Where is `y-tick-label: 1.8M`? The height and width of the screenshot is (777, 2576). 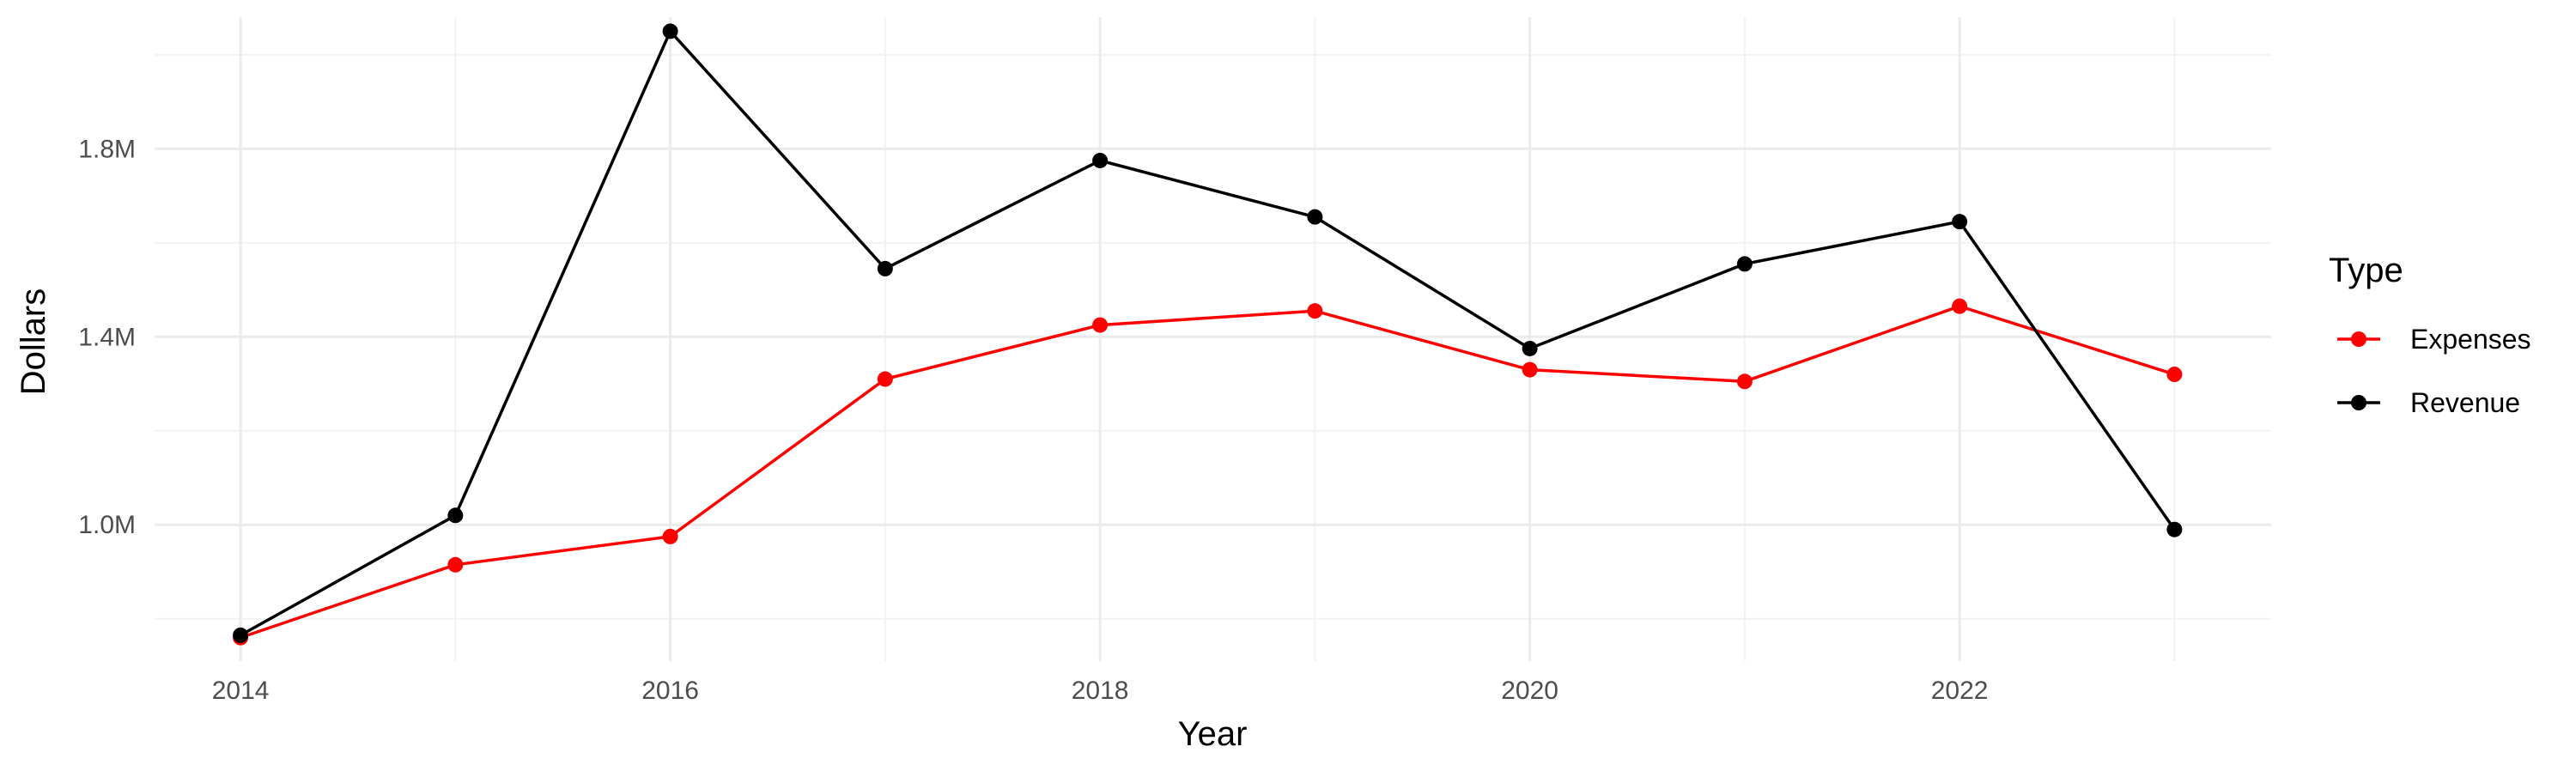
y-tick-label: 1.8M is located at coordinates (107, 149).